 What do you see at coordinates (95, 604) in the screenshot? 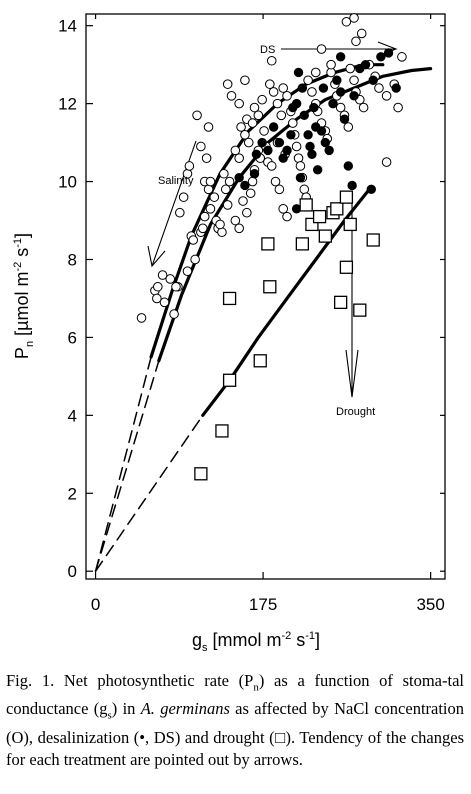
I see `x-tick-label: 0` at bounding box center [95, 604].